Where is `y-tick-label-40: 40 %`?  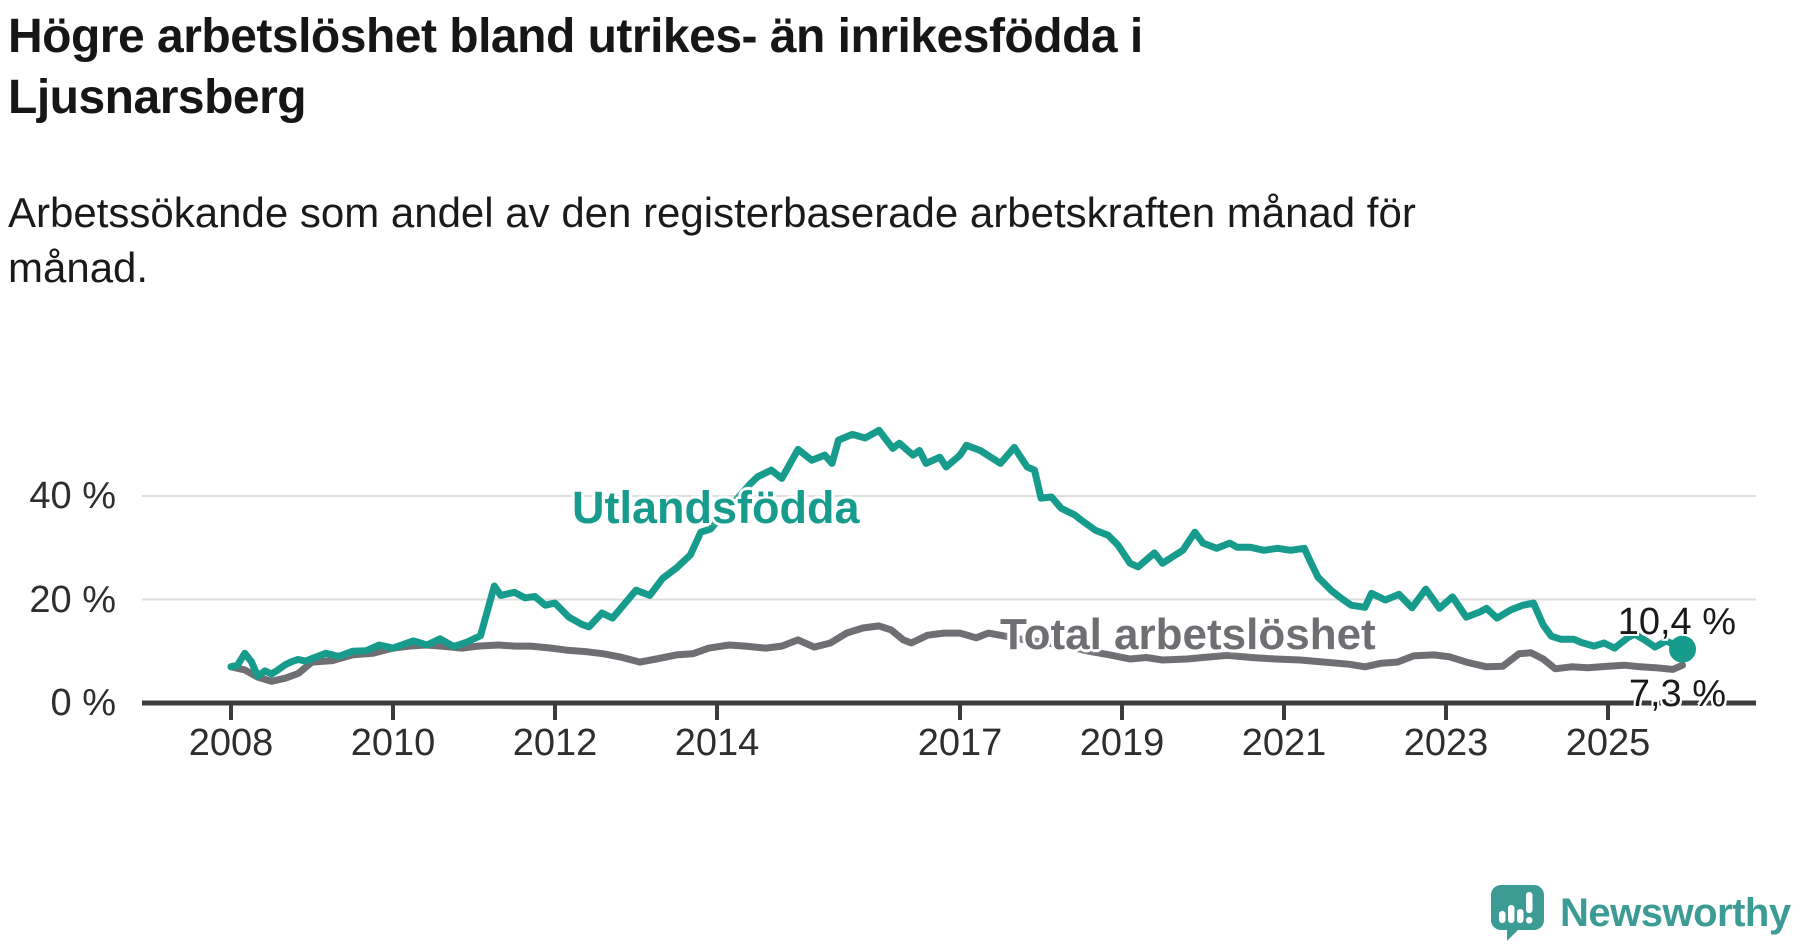 y-tick-label-40: 40 % is located at coordinates (72, 496).